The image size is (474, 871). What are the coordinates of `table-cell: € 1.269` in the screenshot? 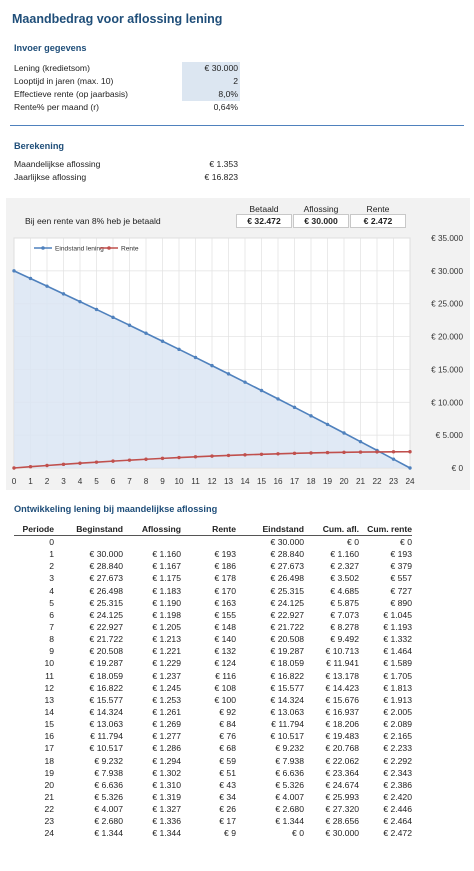 It's located at (166, 724).